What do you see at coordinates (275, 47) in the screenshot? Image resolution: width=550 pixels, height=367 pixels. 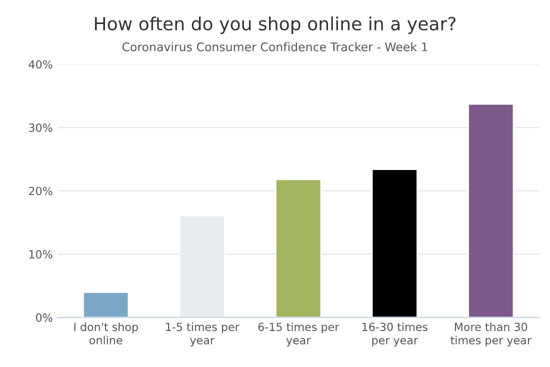 I see `chart-subtitle: Coronavirus Consumer Confidence Tracker - Week 1` at bounding box center [275, 47].